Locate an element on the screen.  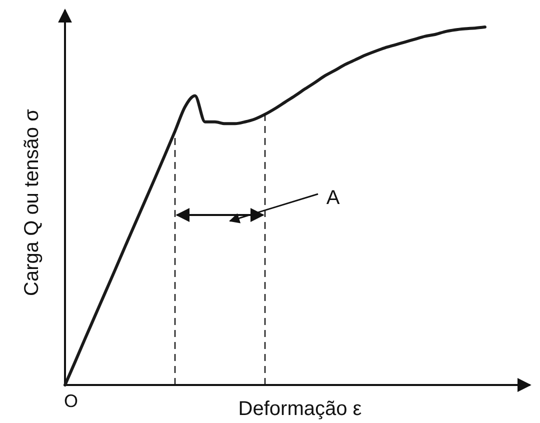
annotation: A is located at coordinates (333, 198).